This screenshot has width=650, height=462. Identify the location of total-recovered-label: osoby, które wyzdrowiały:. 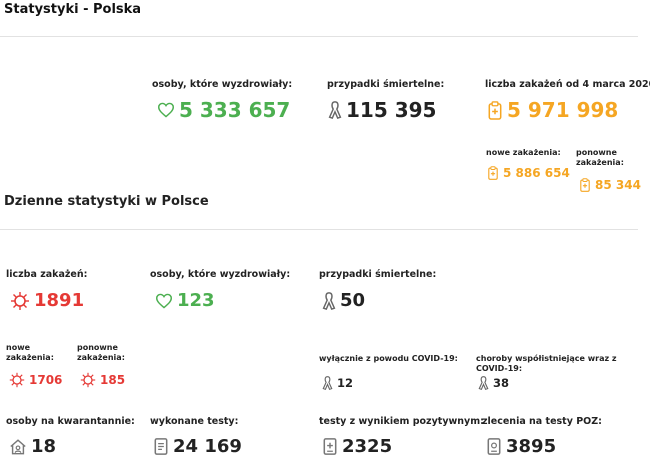
(222, 84).